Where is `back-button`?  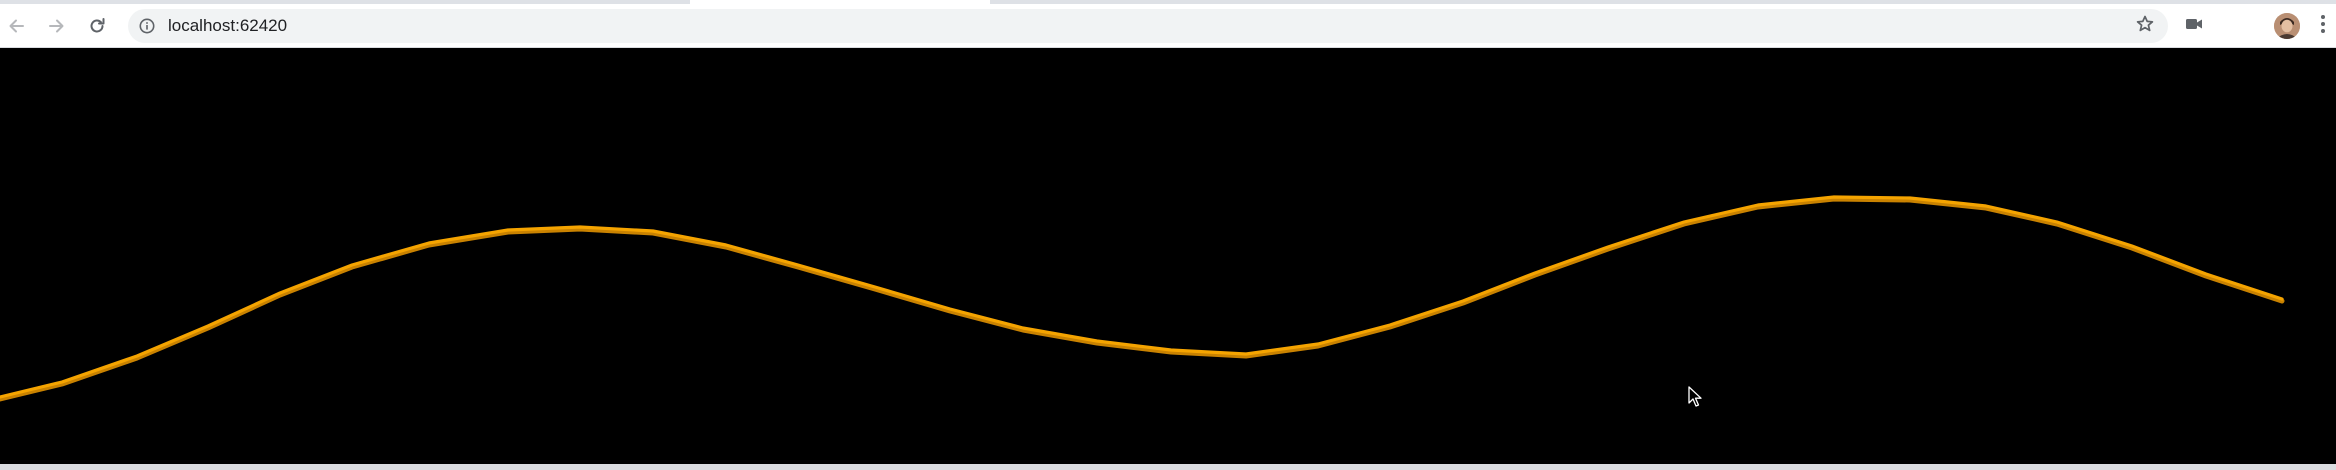 back-button is located at coordinates (17, 26).